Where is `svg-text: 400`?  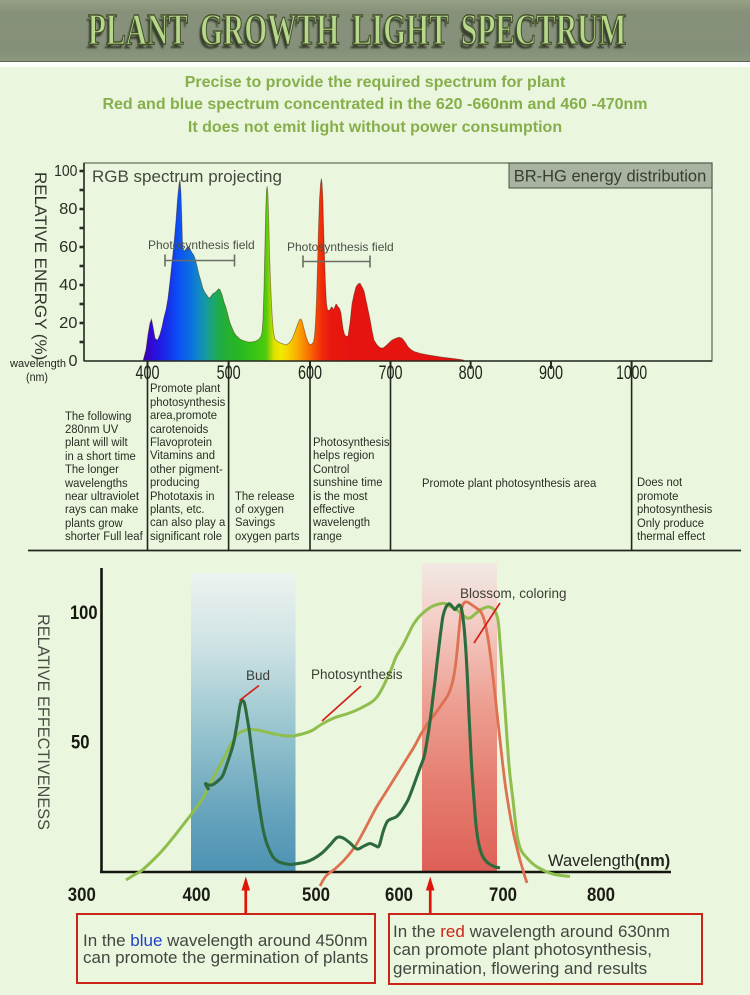 svg-text: 400 is located at coordinates (197, 895).